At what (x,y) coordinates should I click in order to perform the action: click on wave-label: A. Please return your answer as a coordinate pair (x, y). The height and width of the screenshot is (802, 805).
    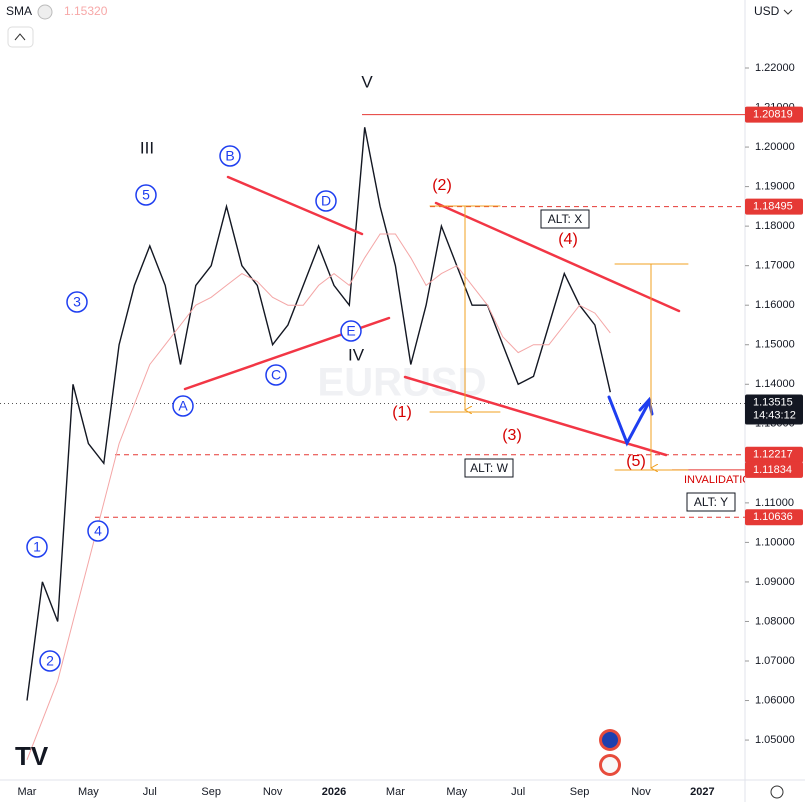
    Looking at the image, I should click on (183, 406).